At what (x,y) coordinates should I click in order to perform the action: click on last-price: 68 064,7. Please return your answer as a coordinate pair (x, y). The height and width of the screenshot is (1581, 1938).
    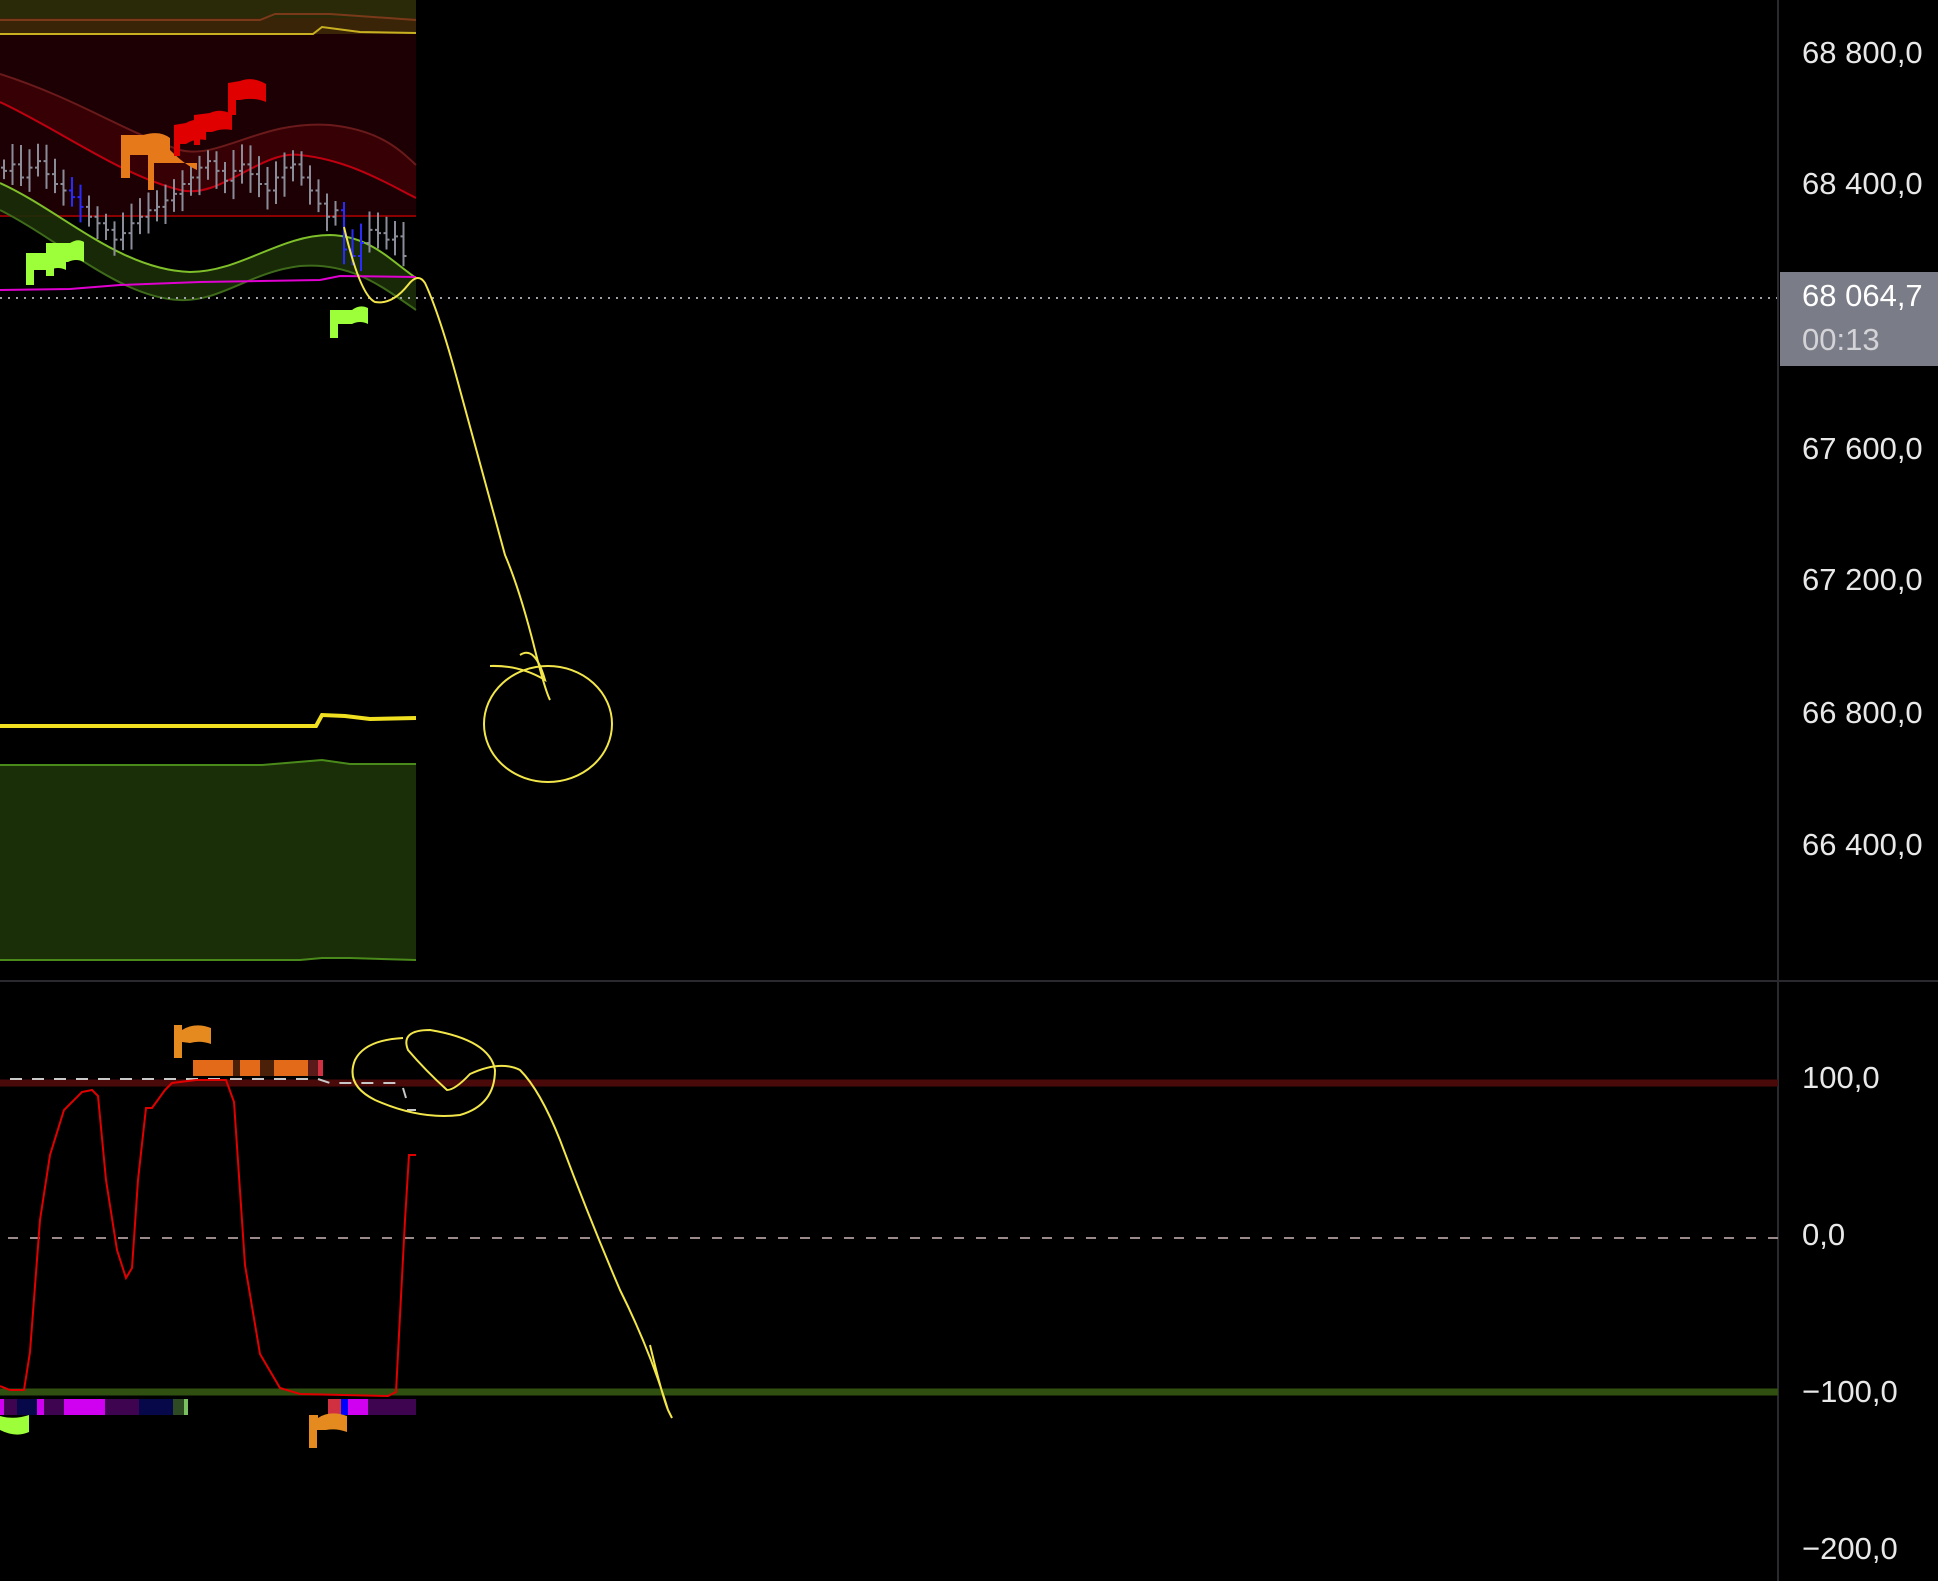
    Looking at the image, I should click on (1862, 295).